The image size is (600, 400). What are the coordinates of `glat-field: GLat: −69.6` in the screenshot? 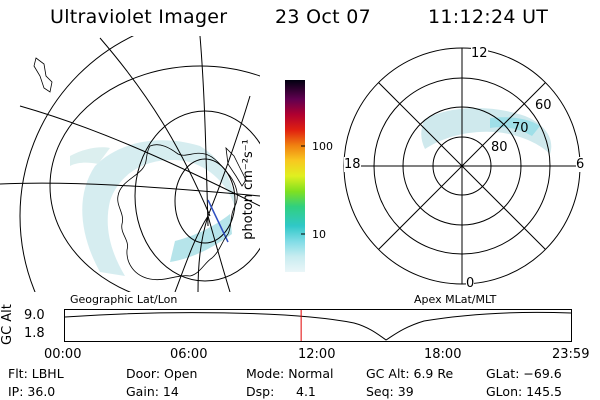 It's located at (524, 373).